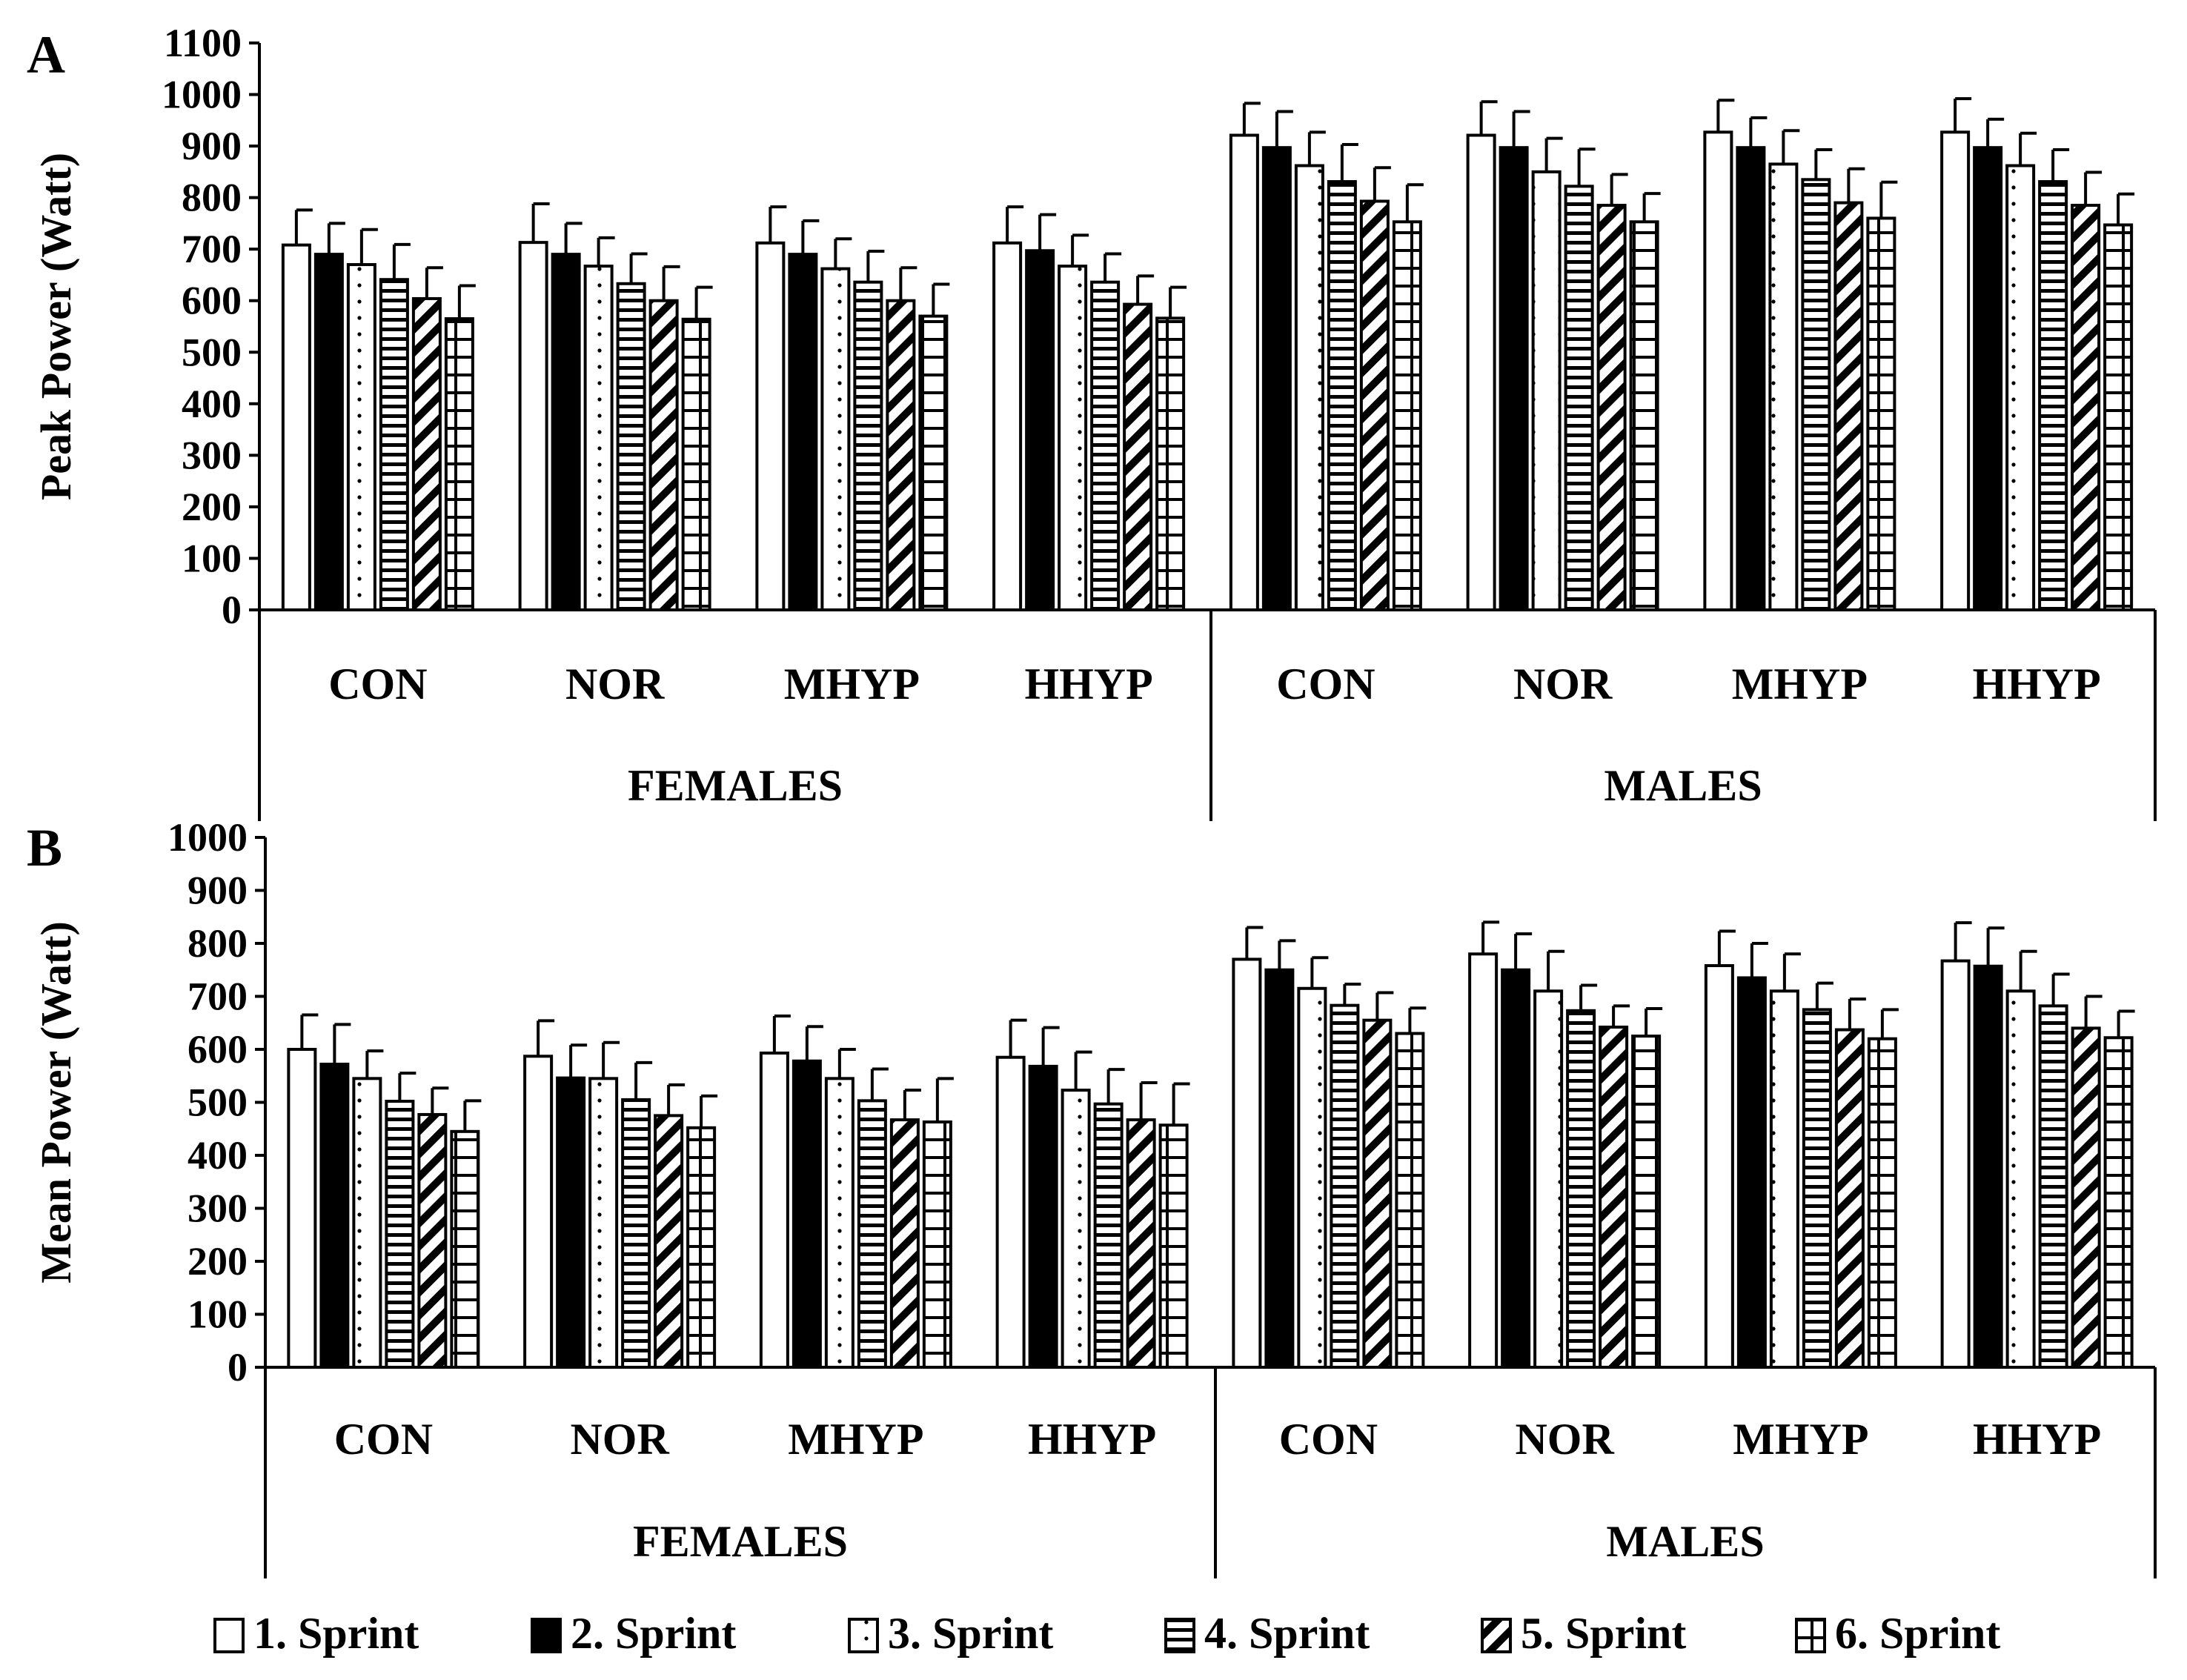  What do you see at coordinates (212, 404) in the screenshot?
I see `y-tick-label: 400` at bounding box center [212, 404].